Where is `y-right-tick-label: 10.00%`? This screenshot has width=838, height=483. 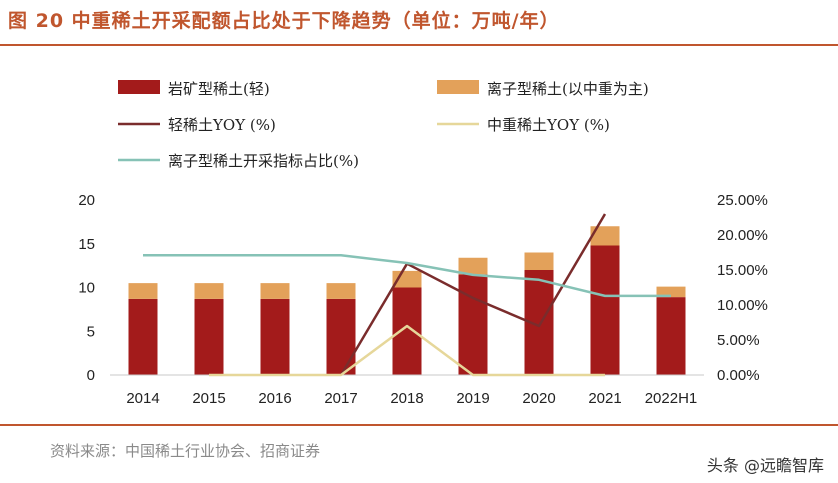 y-right-tick-label: 10.00% is located at coordinates (742, 305).